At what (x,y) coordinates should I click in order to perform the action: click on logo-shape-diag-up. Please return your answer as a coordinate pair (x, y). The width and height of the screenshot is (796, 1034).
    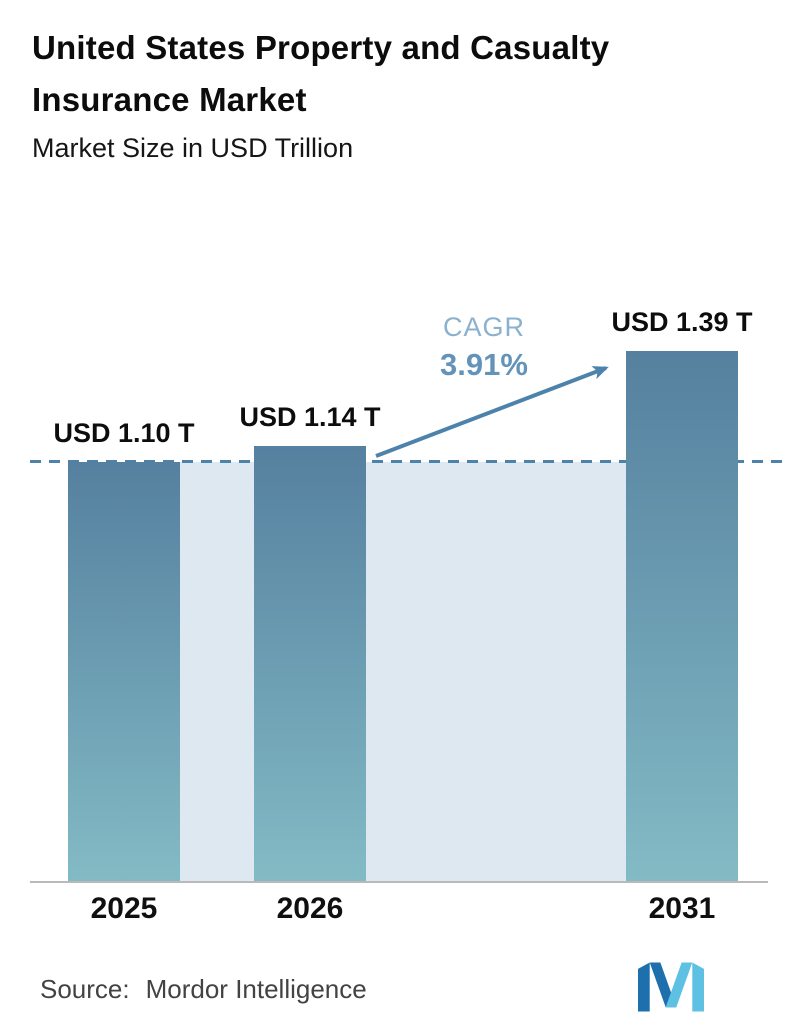
    Looking at the image, I should click on (679, 985).